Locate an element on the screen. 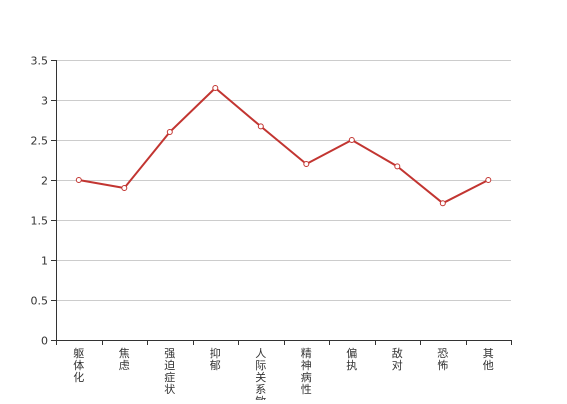 Image resolution: width=567 pixels, height=404 pixels. y-tick-label-7: 3.5 is located at coordinates (40, 61).